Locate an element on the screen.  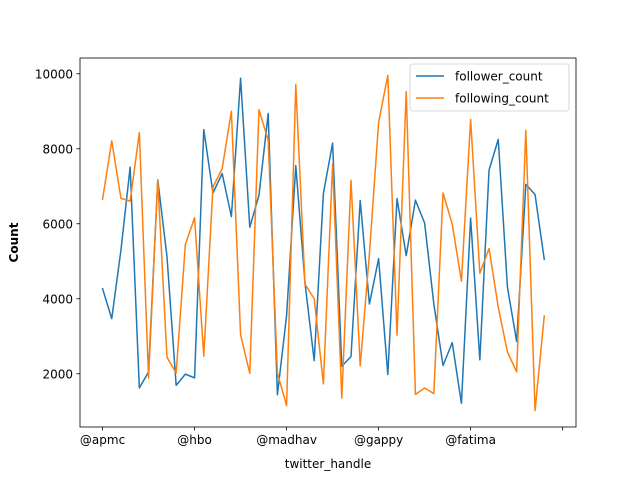
x-tick-label: @madhav is located at coordinates (286, 440).